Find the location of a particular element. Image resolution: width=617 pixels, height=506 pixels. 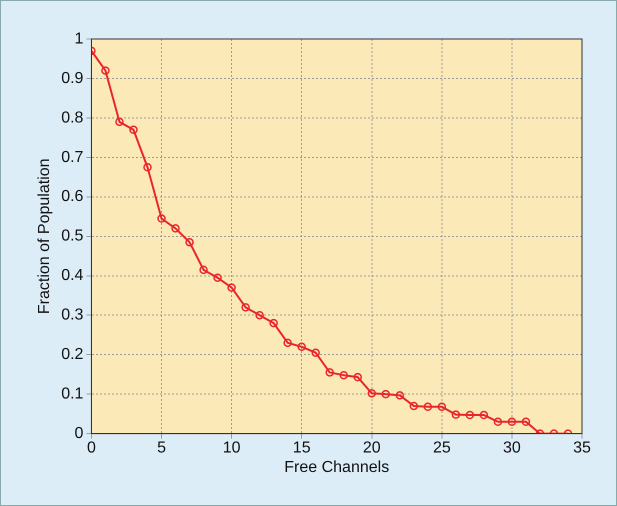

y-tick-label: 0 is located at coordinates (79, 433).